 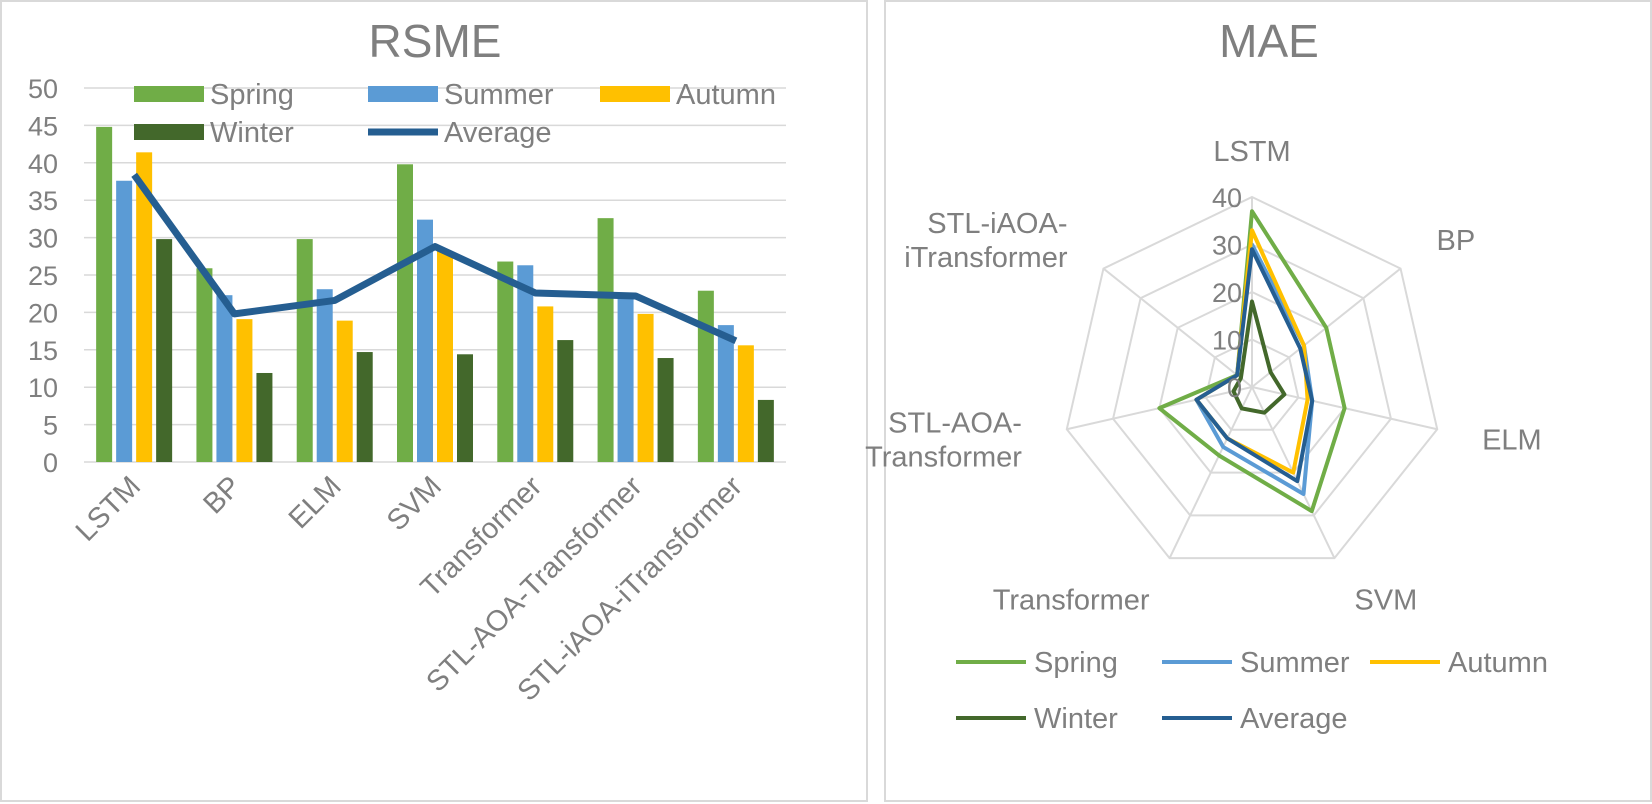 I want to click on rsme-line-average, so click(x=434, y=258).